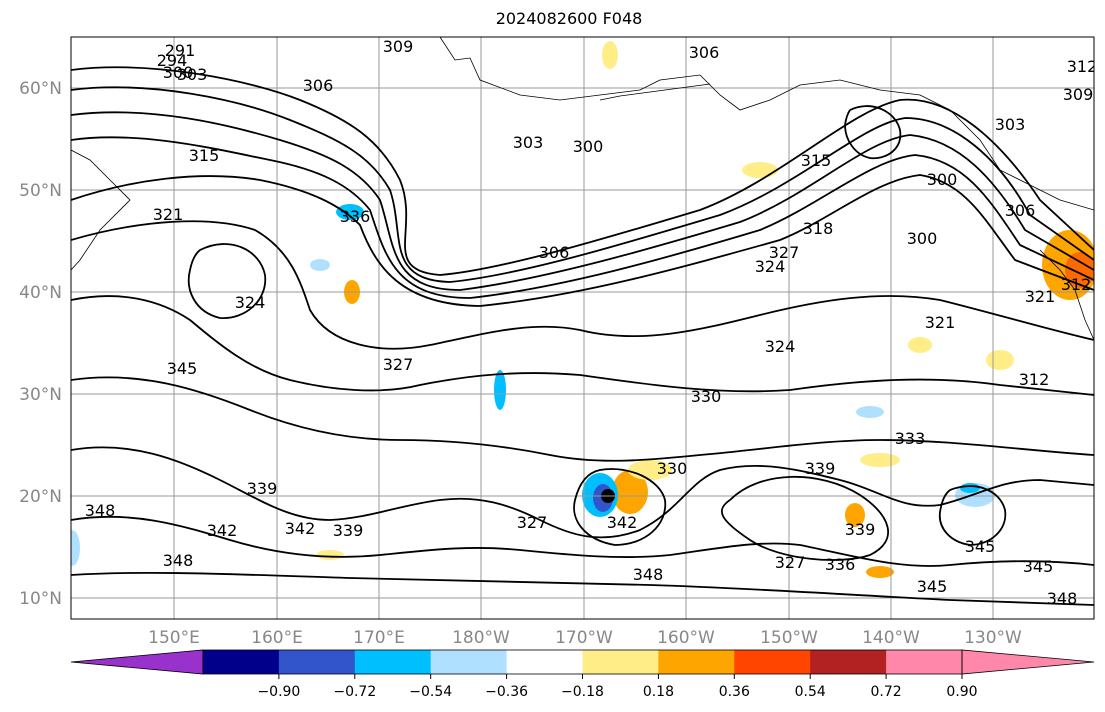  I want to click on lat-label: 60°N, so click(40, 89).